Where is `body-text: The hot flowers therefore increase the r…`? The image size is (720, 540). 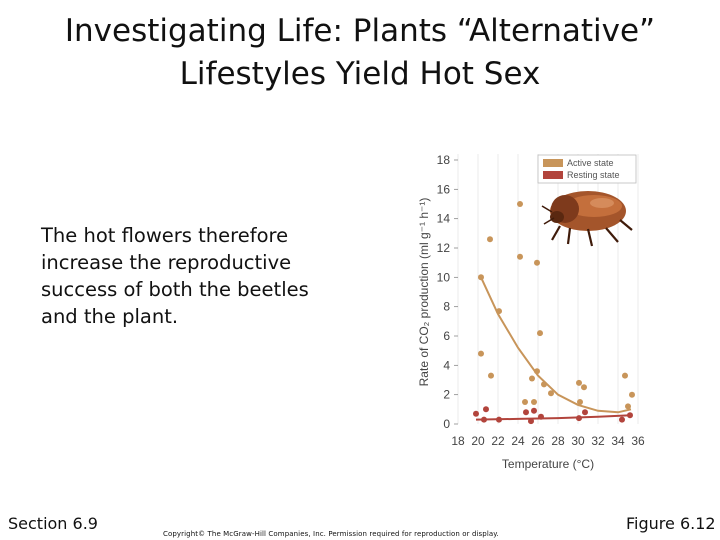
body-text: The hot flowers therefore increase the r… is located at coordinates (175, 276).